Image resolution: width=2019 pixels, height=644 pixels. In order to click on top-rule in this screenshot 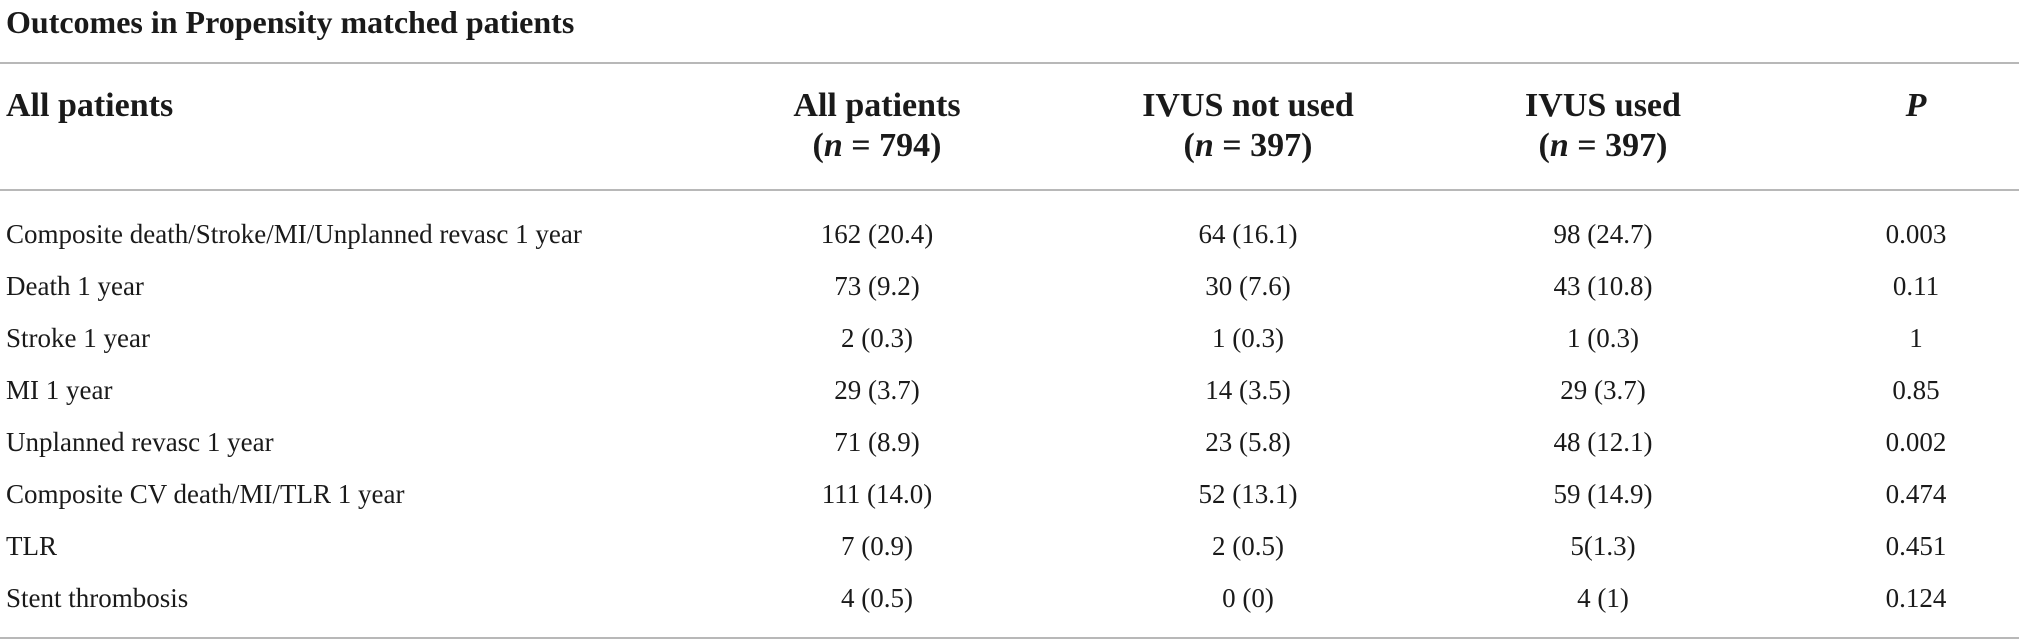, I will do `click(1009, 63)`.